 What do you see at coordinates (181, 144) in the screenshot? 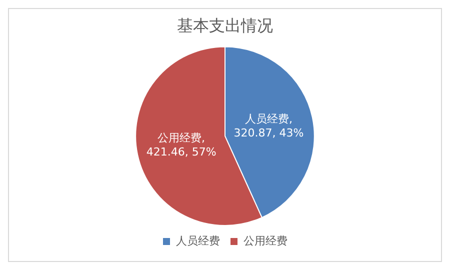
I see `data-label: 公用经费, 421.46, 57%` at bounding box center [181, 144].